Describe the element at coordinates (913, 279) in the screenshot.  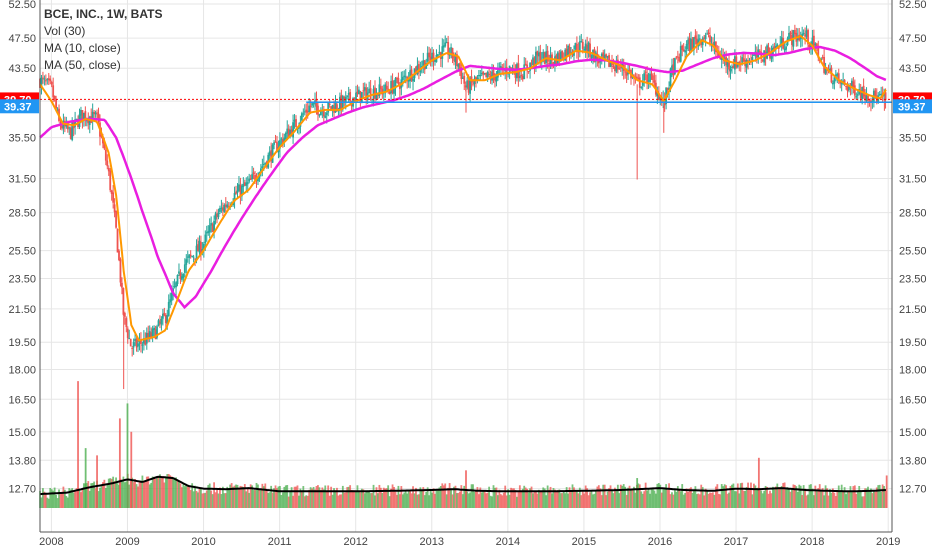
I see `y-tick-label: 23.50` at that location.